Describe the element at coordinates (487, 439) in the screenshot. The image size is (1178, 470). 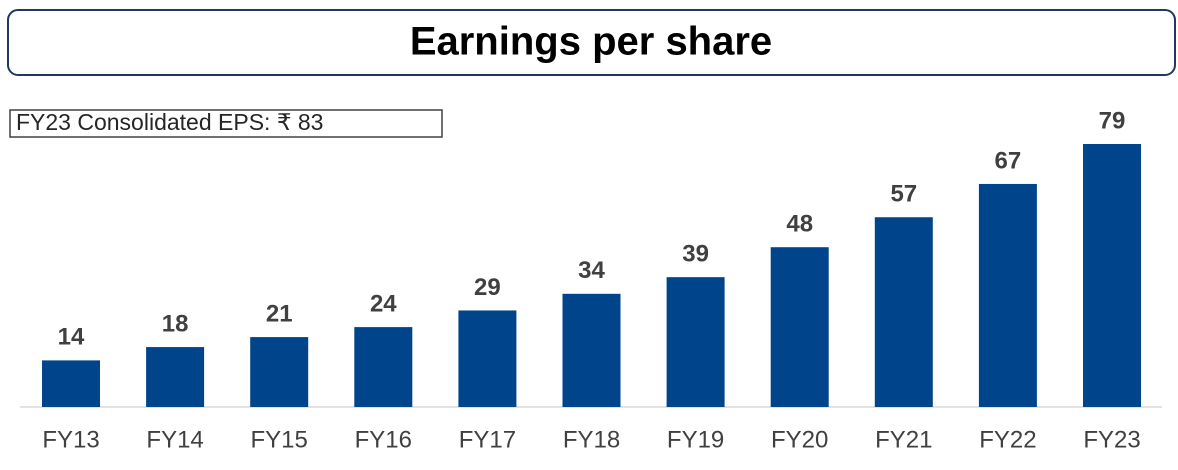
I see `x-tick-label: FY17` at that location.